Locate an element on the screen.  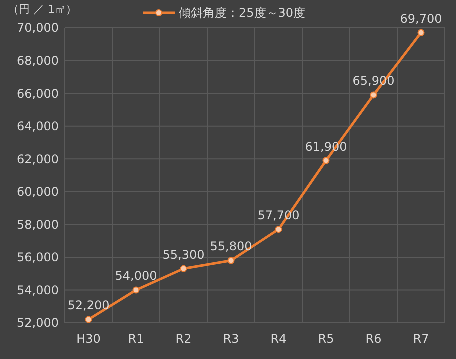
text: 55,300 is located at coordinates (183, 255).